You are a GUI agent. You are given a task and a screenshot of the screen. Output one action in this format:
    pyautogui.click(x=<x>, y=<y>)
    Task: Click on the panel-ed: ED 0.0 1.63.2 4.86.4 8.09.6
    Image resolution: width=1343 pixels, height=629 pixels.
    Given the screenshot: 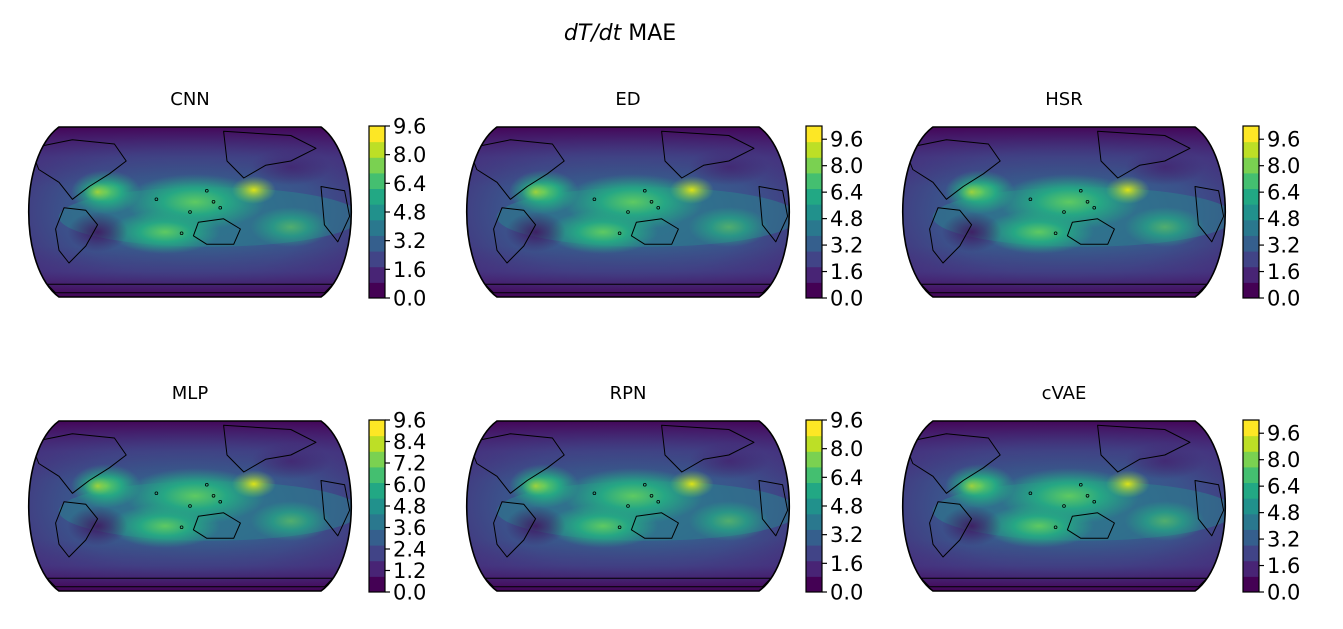 What is the action you would take?
    pyautogui.click(x=664, y=200)
    